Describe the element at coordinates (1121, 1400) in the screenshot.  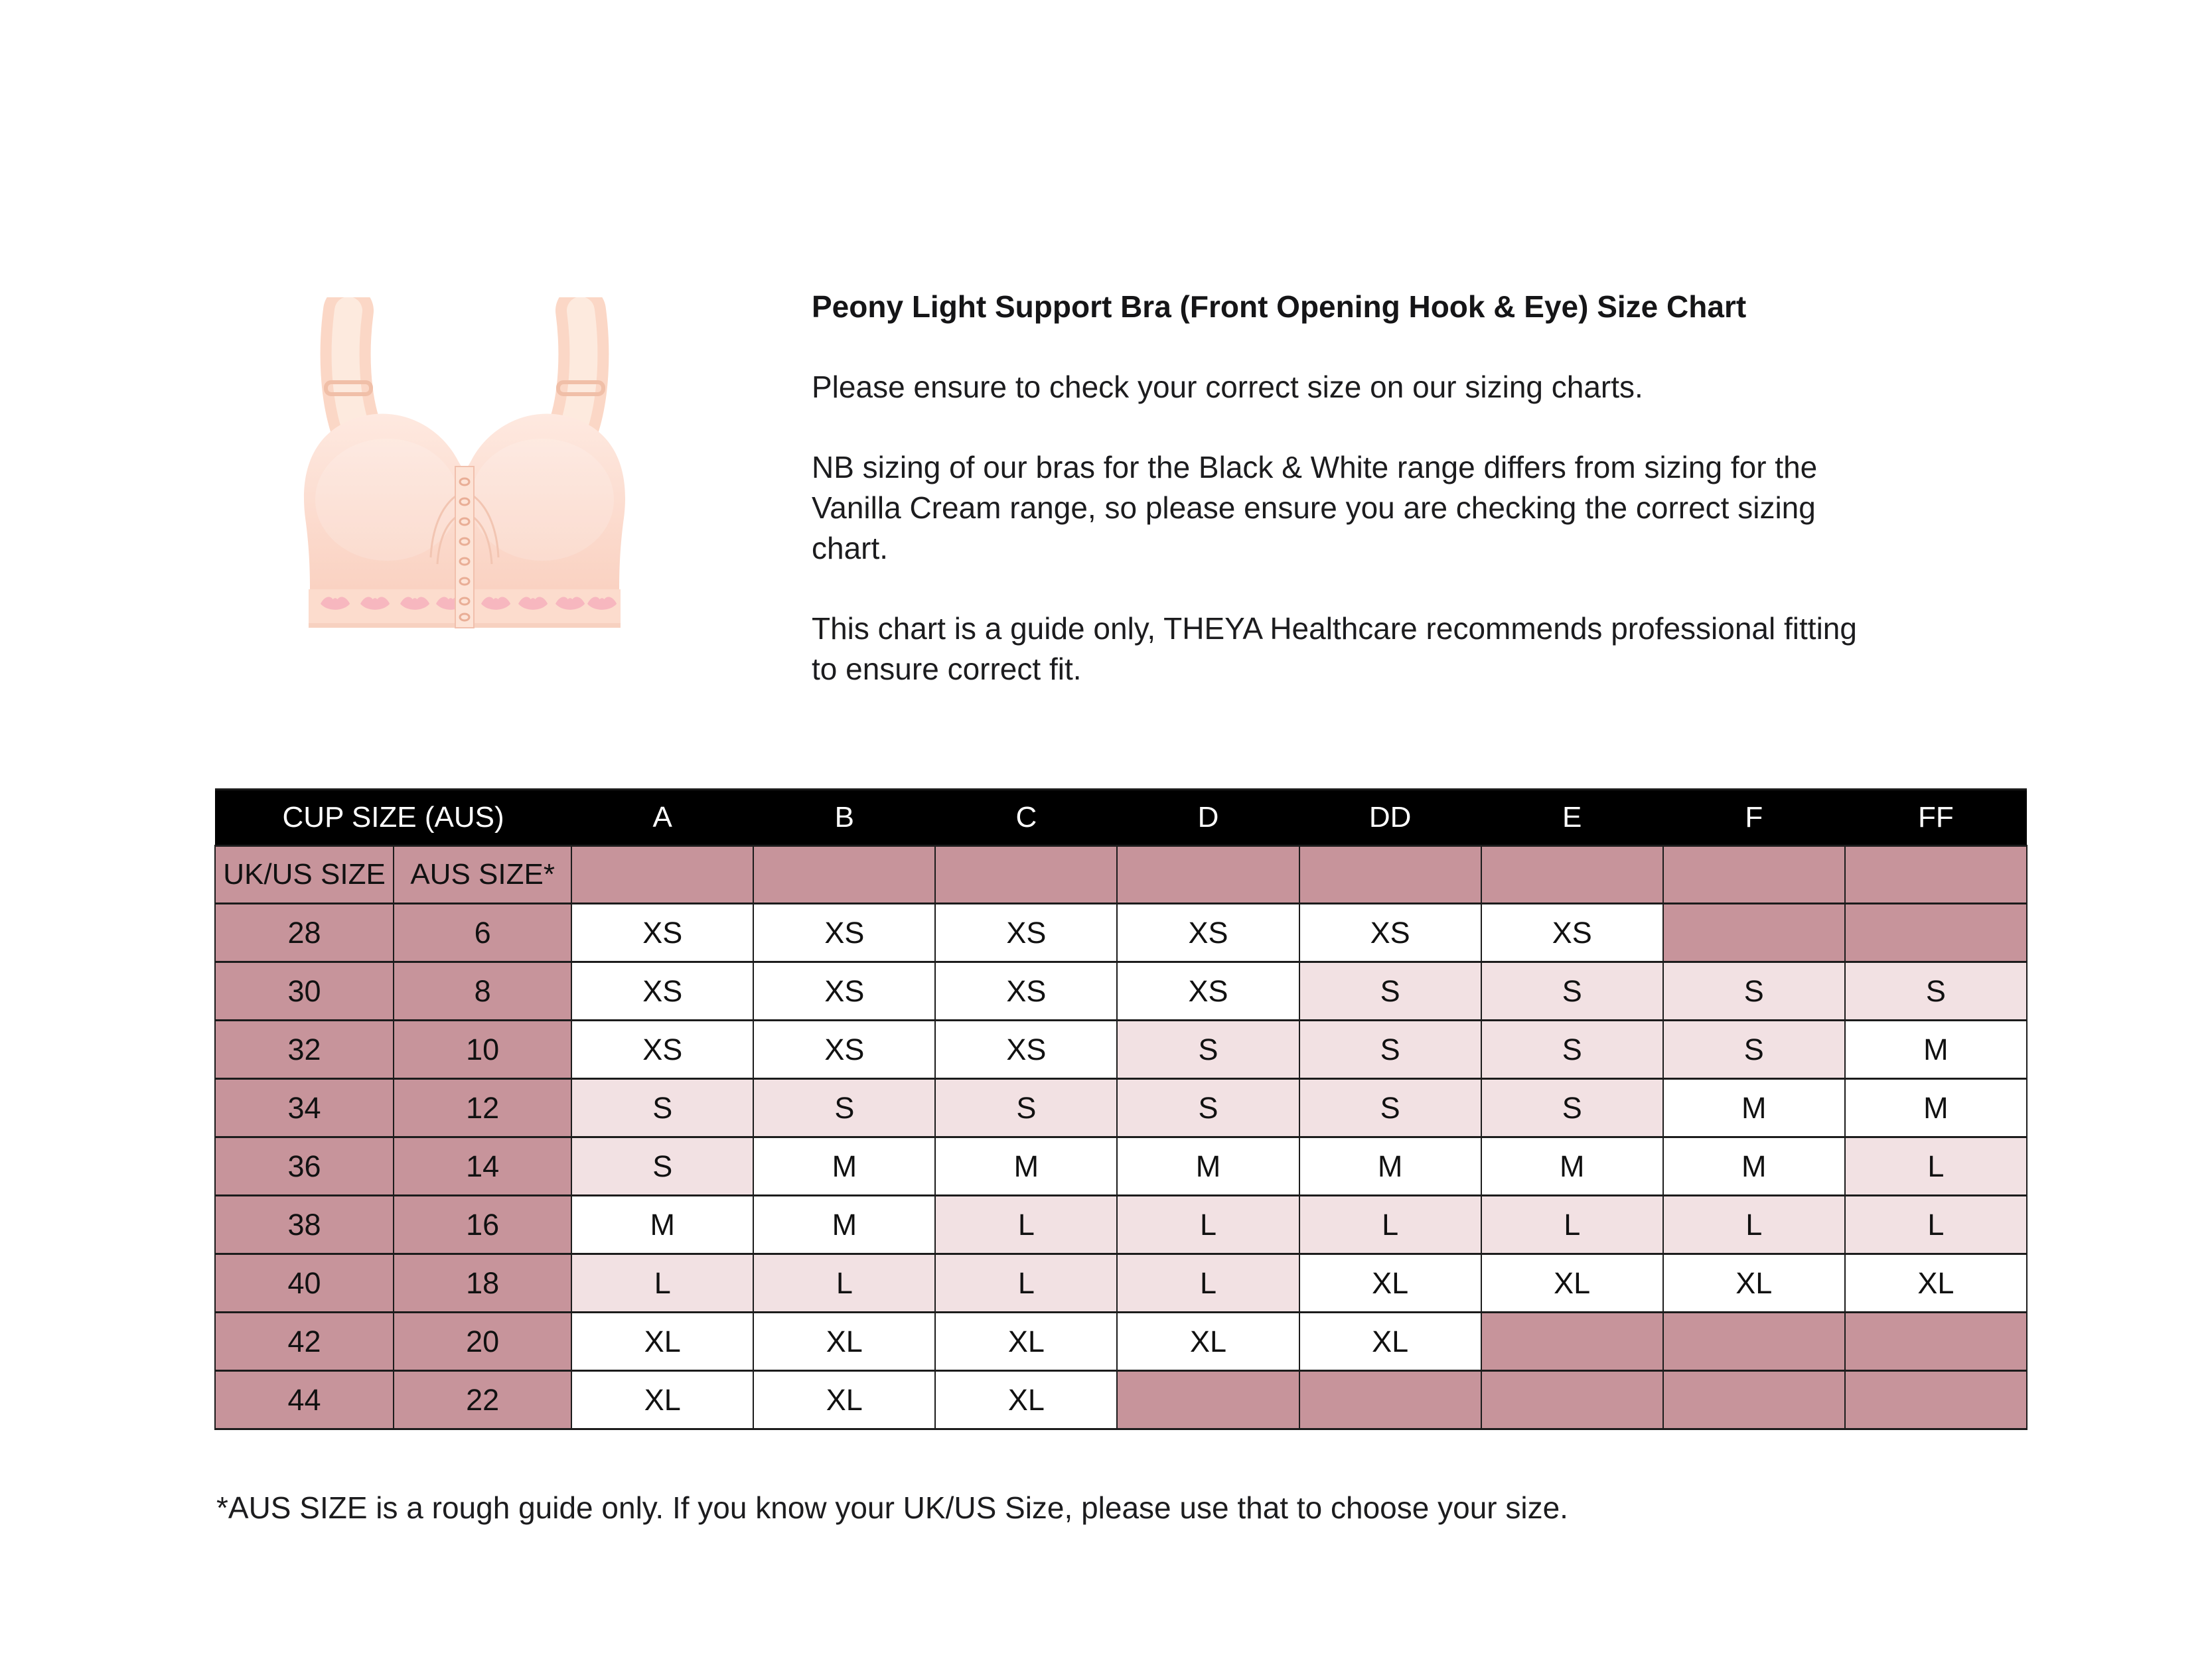
I see `size-row-44: 44 22 XL XL XL` at that location.